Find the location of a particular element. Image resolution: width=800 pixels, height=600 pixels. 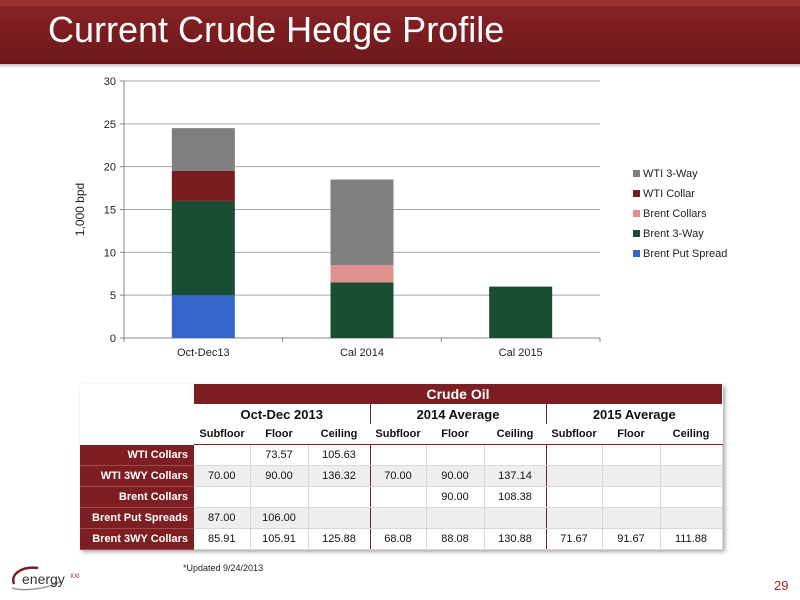

table-cell: 125.88 is located at coordinates (339, 539).